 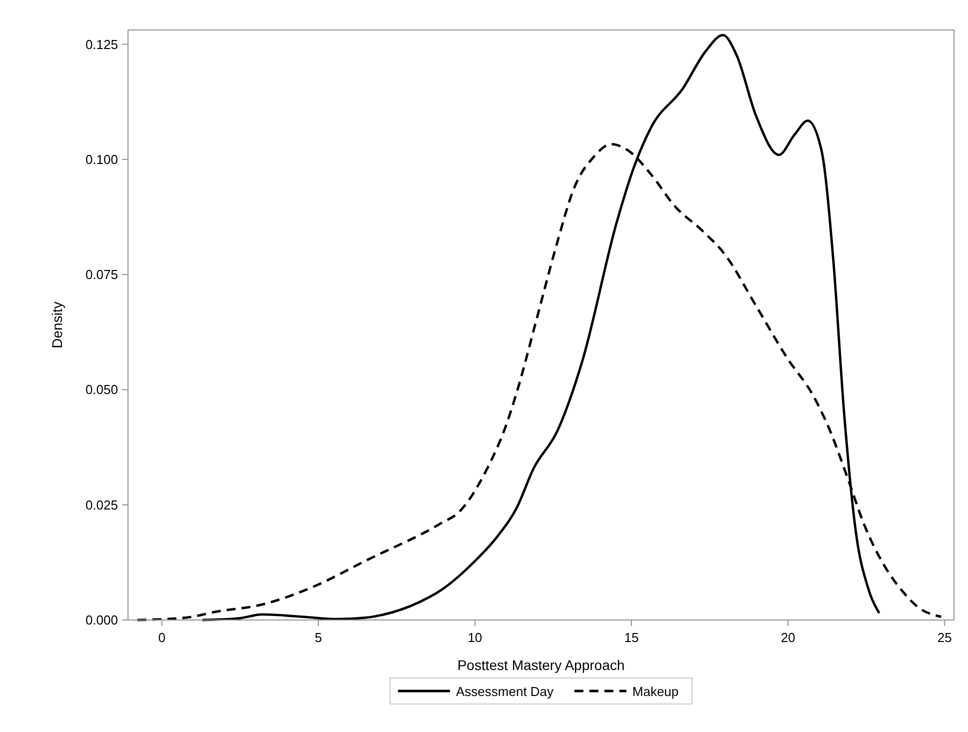 I want to click on x-tick-label: 15, so click(x=631, y=637).